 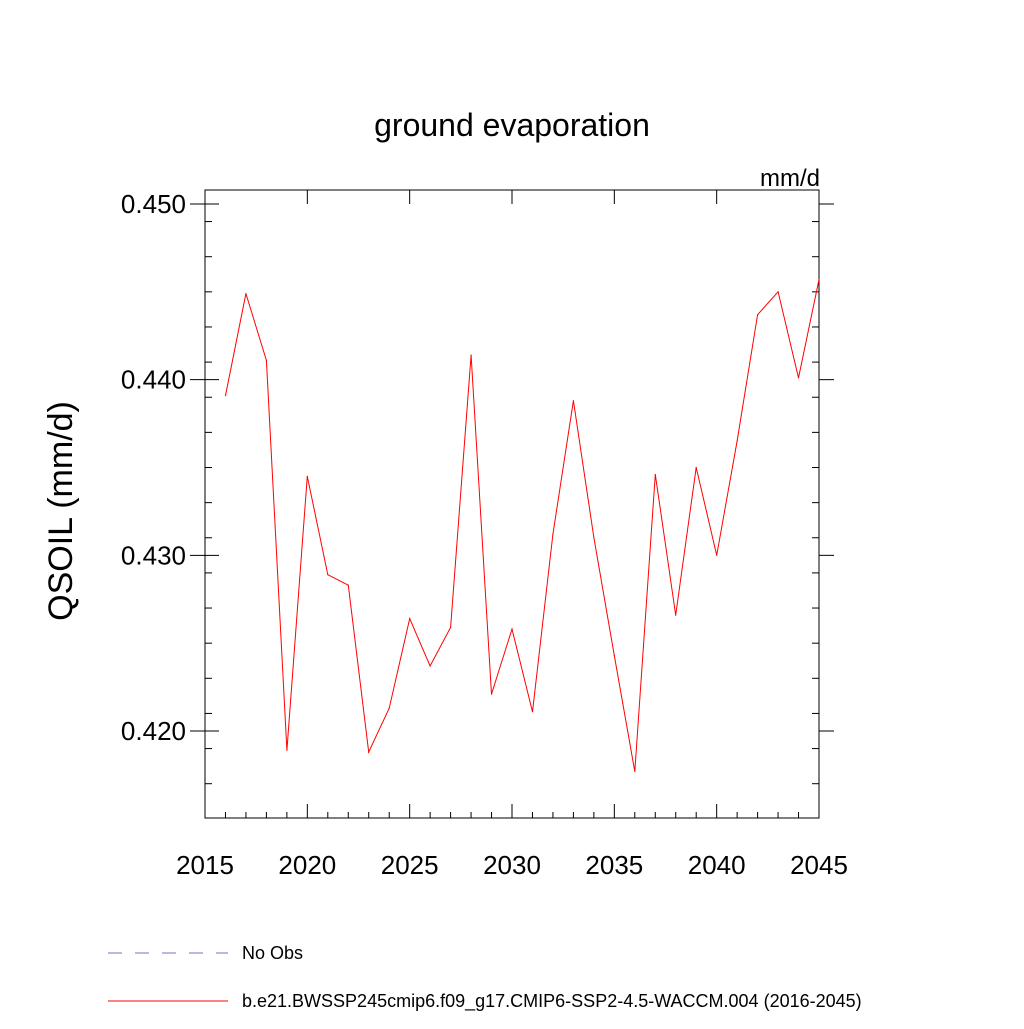 I want to click on x-tick-label: 2015, so click(x=205, y=865).